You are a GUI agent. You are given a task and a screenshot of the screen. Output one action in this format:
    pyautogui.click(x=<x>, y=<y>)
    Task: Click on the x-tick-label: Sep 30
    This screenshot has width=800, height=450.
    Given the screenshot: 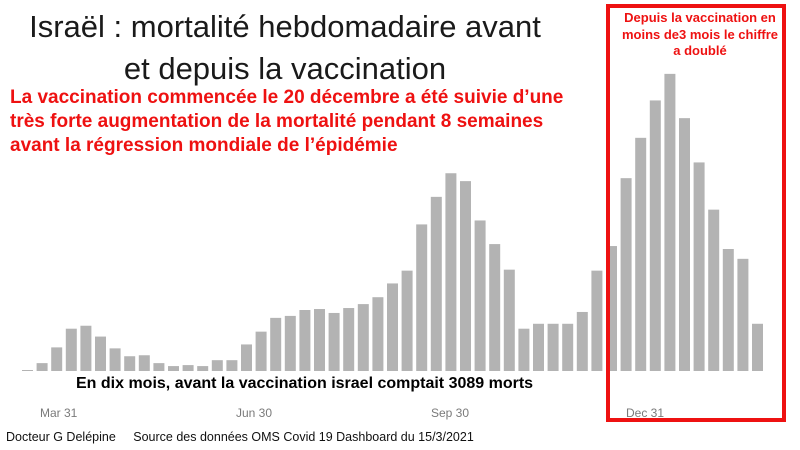 What is the action you would take?
    pyautogui.click(x=450, y=413)
    